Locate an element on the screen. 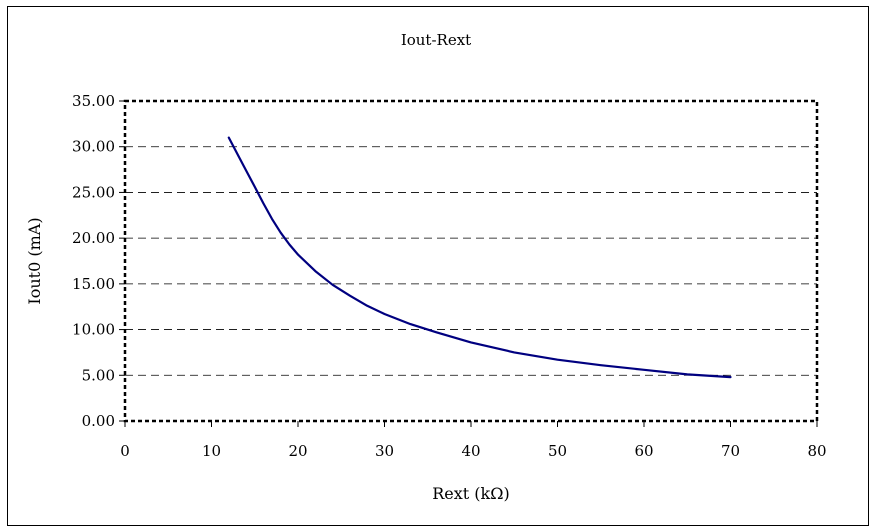 The image size is (873, 526). x-axis-ticks: 0 10 20 30 40 50 60 70 80 is located at coordinates (473, 440).